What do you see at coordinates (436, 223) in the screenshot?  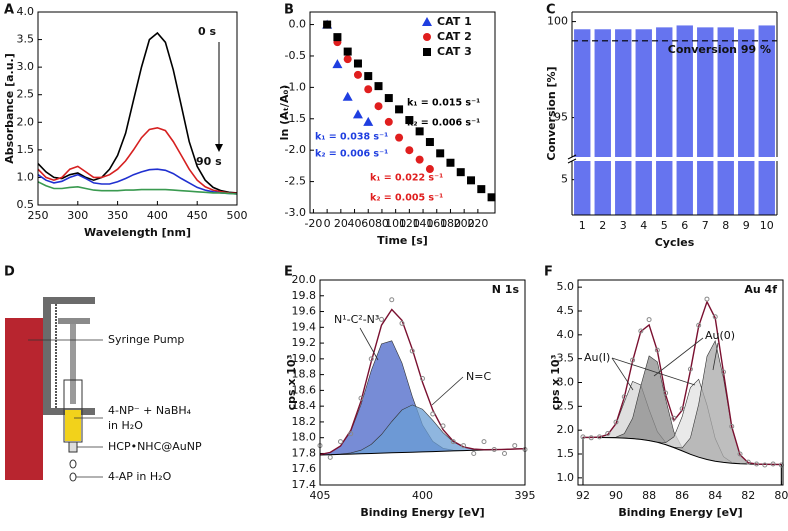 I see `x-tick-label: 160` at bounding box center [436, 223].